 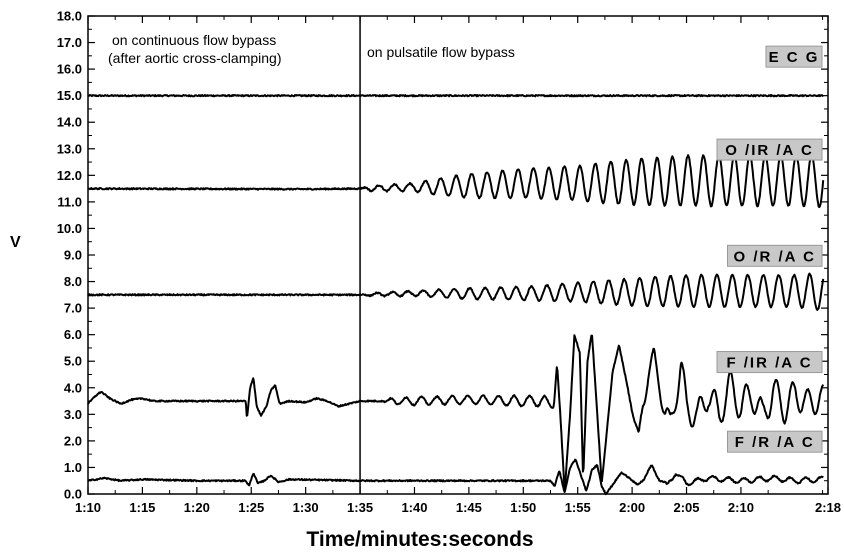 I want to click on x-tick-label: 1:35, so click(x=360, y=507).